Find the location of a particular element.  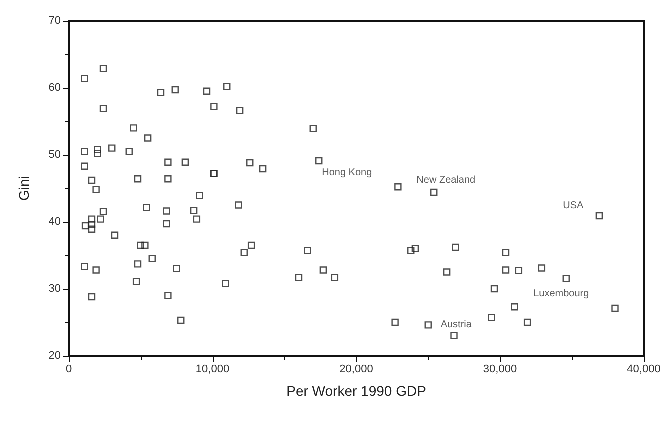

annotation: Hong Kong is located at coordinates (347, 173).